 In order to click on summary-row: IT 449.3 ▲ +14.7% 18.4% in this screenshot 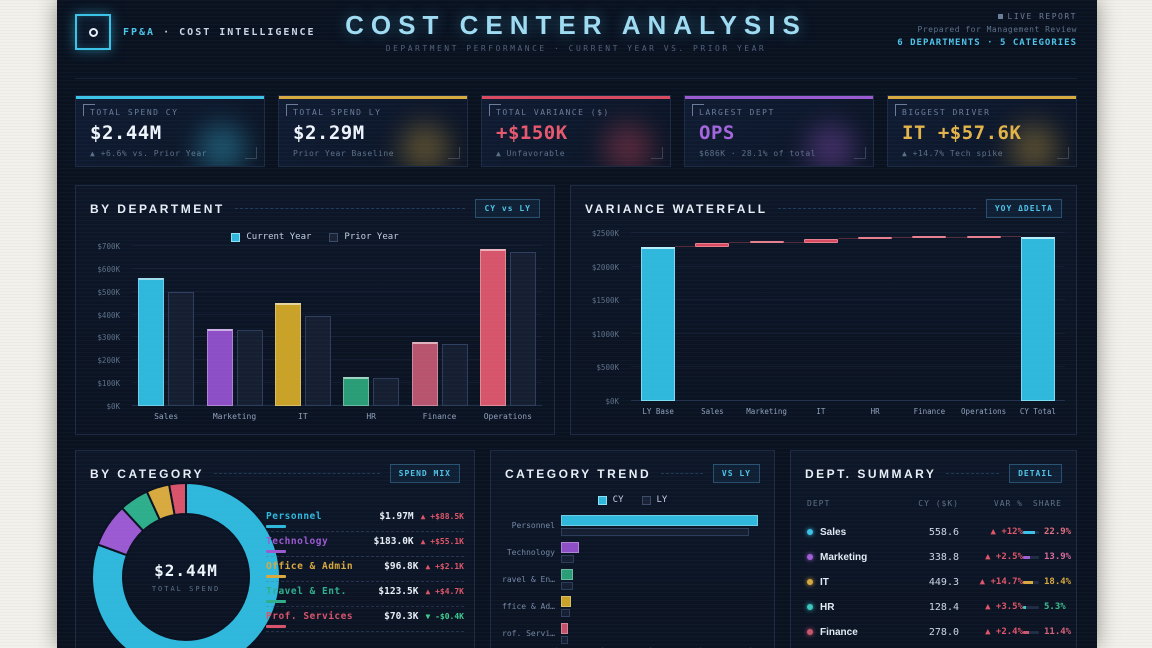, I will do `click(939, 582)`.